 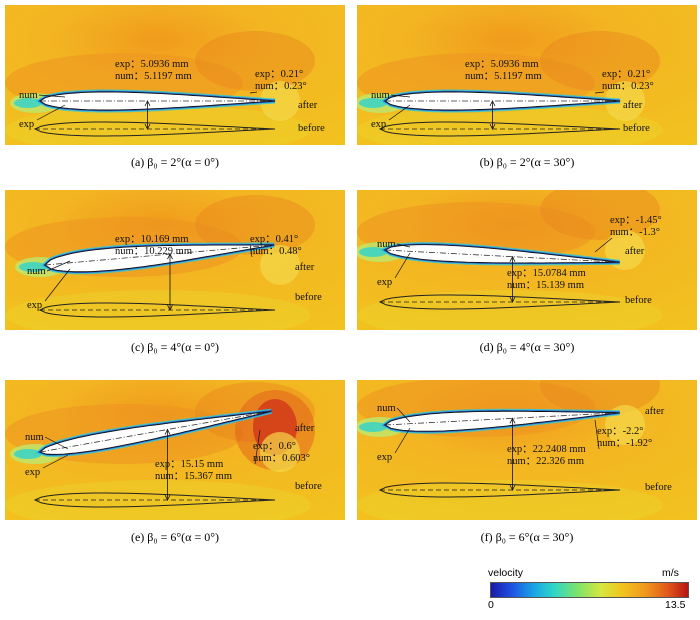 I want to click on num-thickness-value: num：10.229 mm, so click(x=153, y=251).